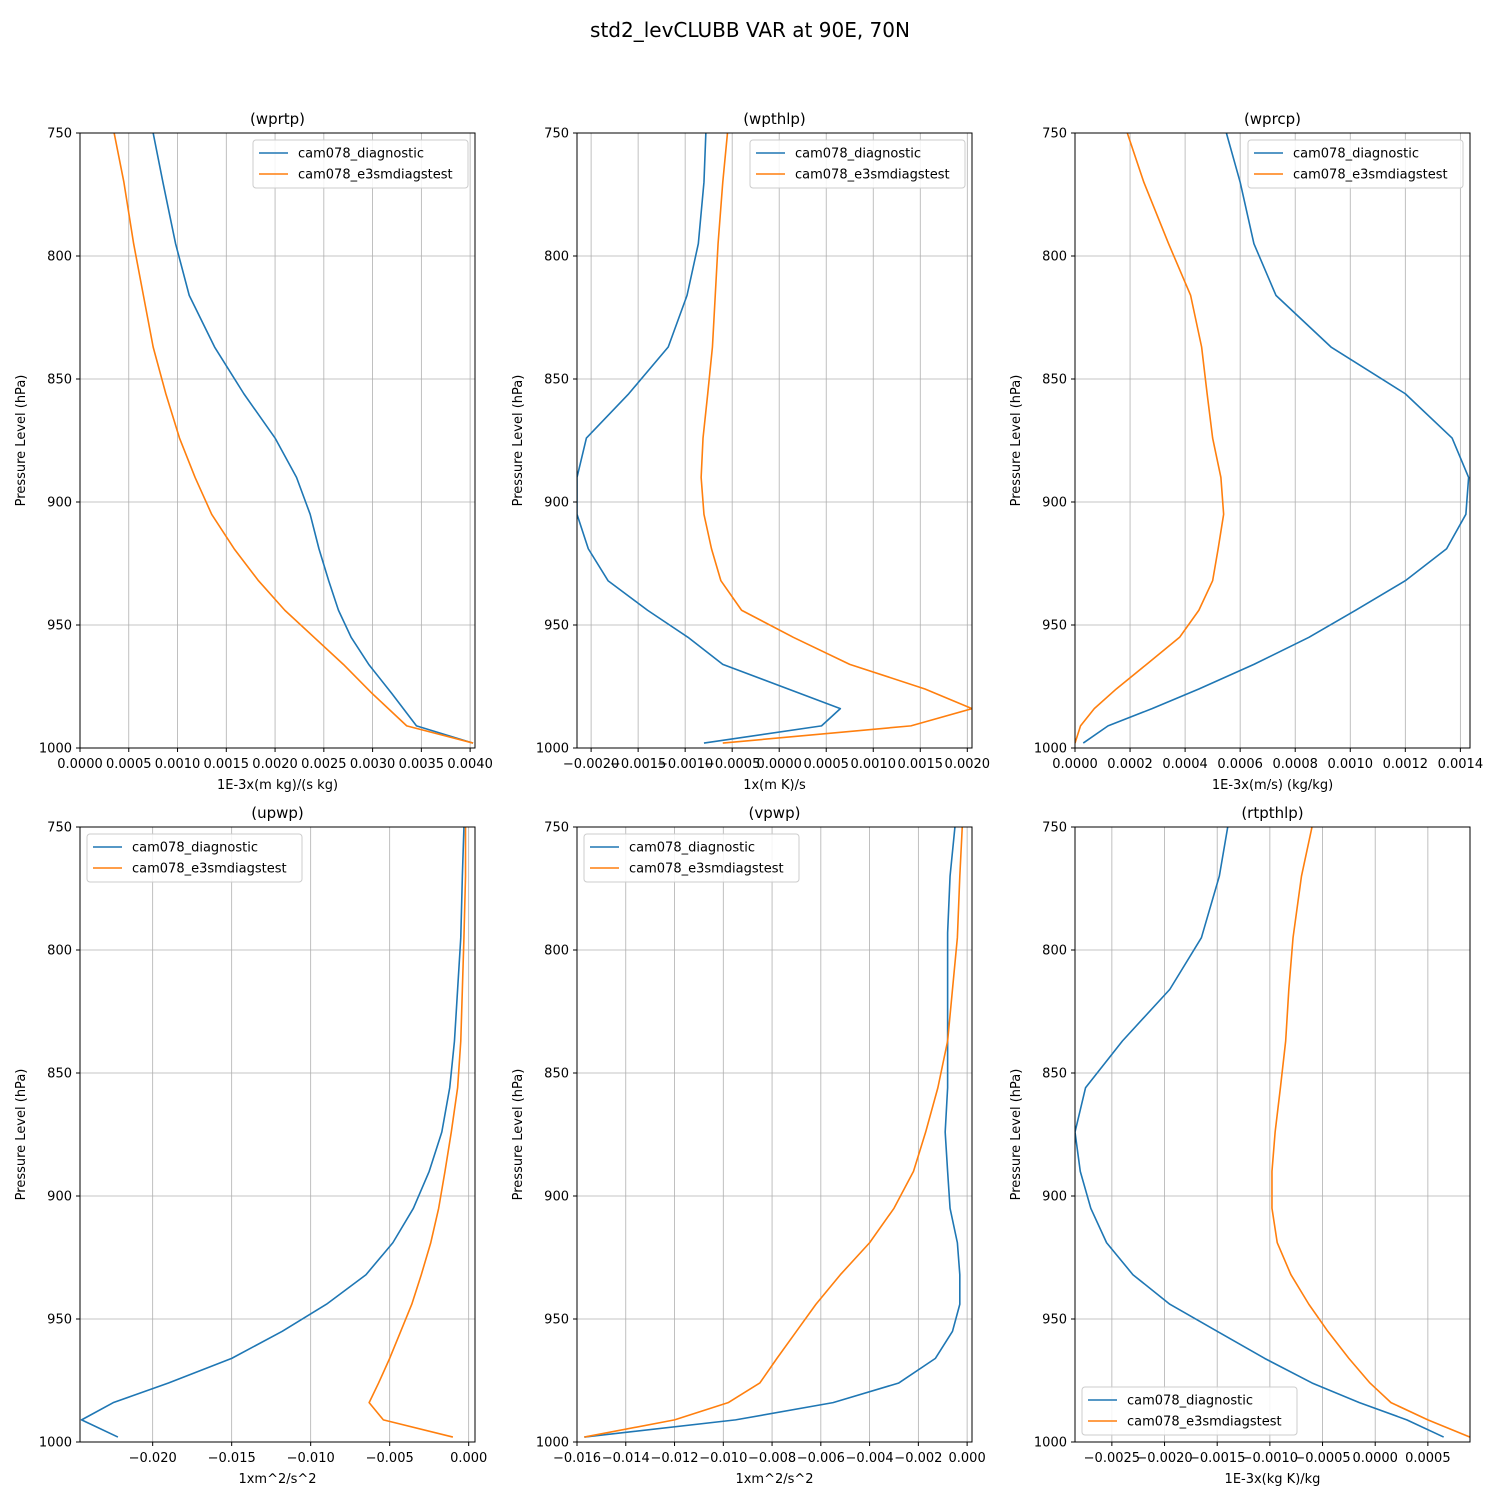 Image resolution: width=1500 pixels, height=1500 pixels. I want to click on x-tick-label: −0.002, so click(918, 1458).